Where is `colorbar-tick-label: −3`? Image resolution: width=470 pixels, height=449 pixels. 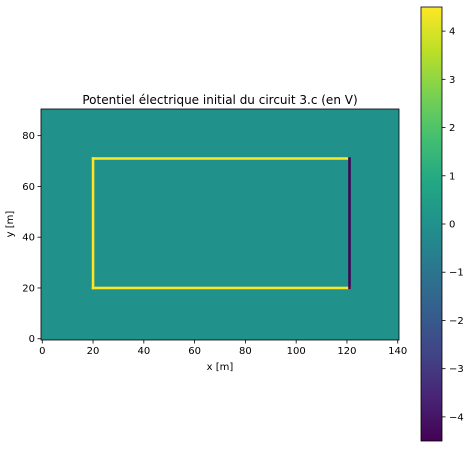
colorbar-tick-label: −3 is located at coordinates (456, 369).